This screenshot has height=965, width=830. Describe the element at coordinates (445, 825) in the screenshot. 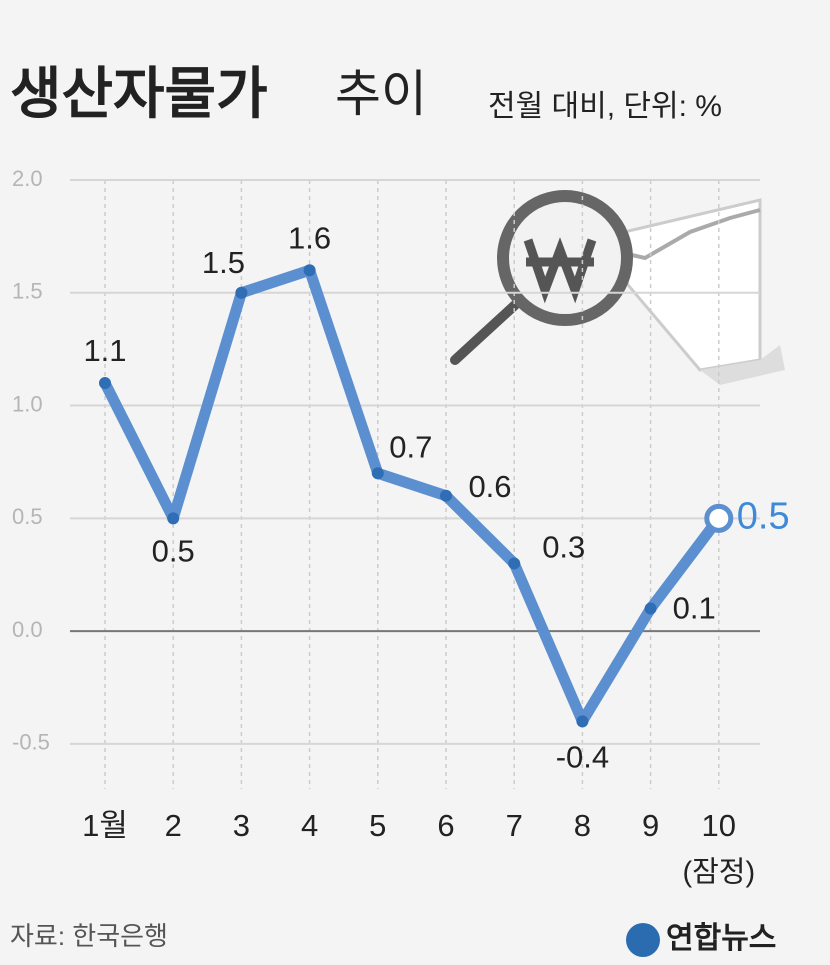

I see `x-tick-label: 6` at that location.